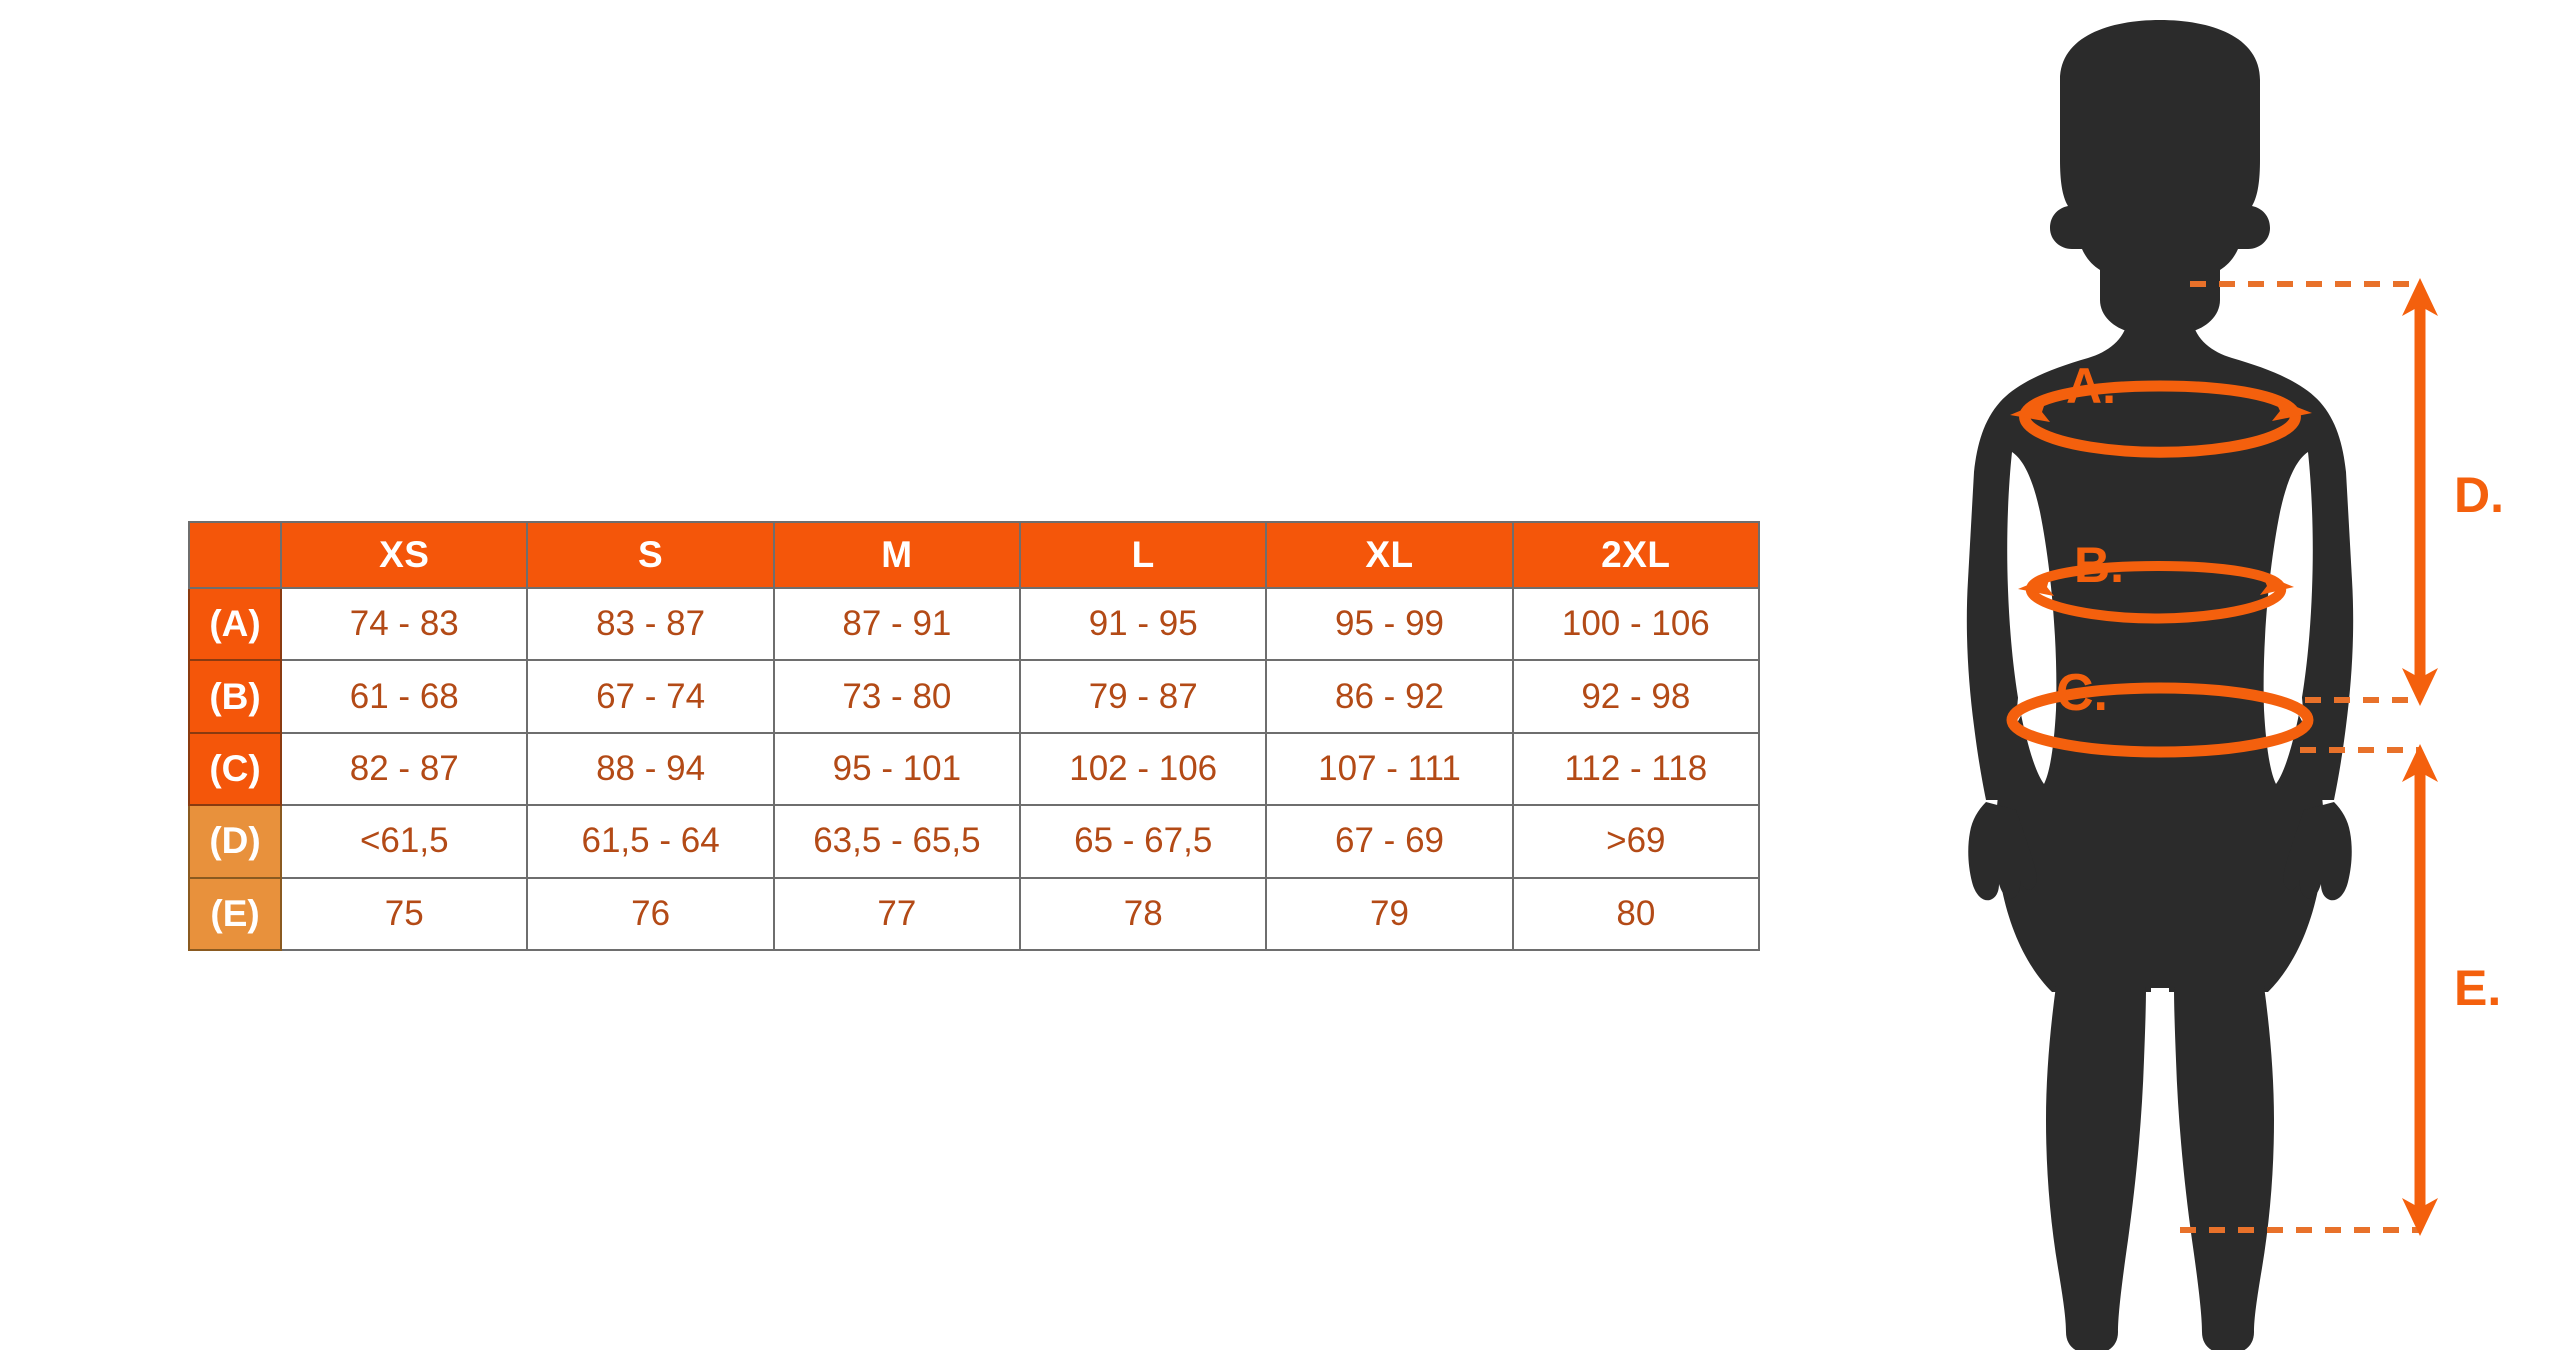 The image size is (2560, 1366). What do you see at coordinates (1389, 555) in the screenshot?
I see `column-header-xl: XL` at bounding box center [1389, 555].